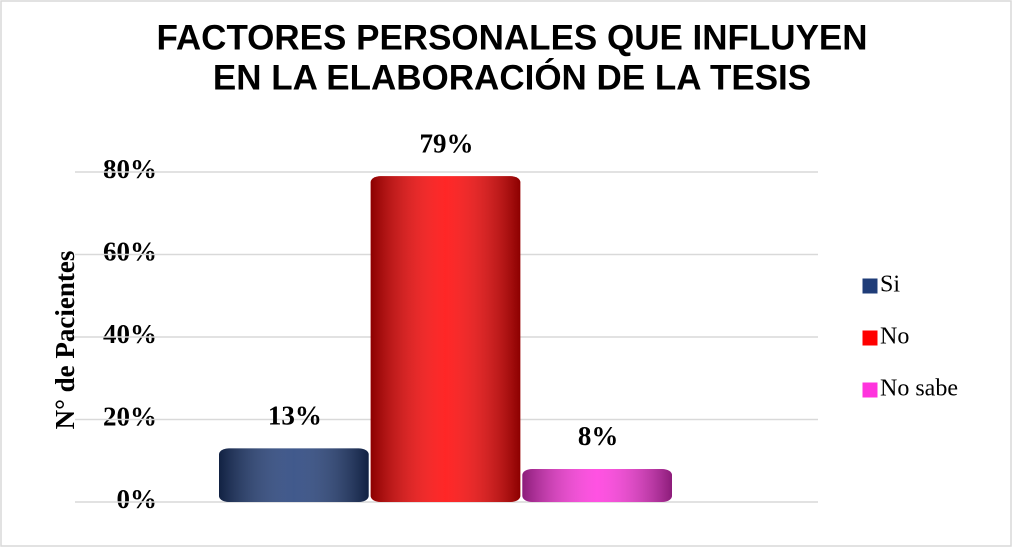 This screenshot has height=548, width=1013. What do you see at coordinates (130, 169) in the screenshot?
I see `y-tick-label: 80%` at bounding box center [130, 169].